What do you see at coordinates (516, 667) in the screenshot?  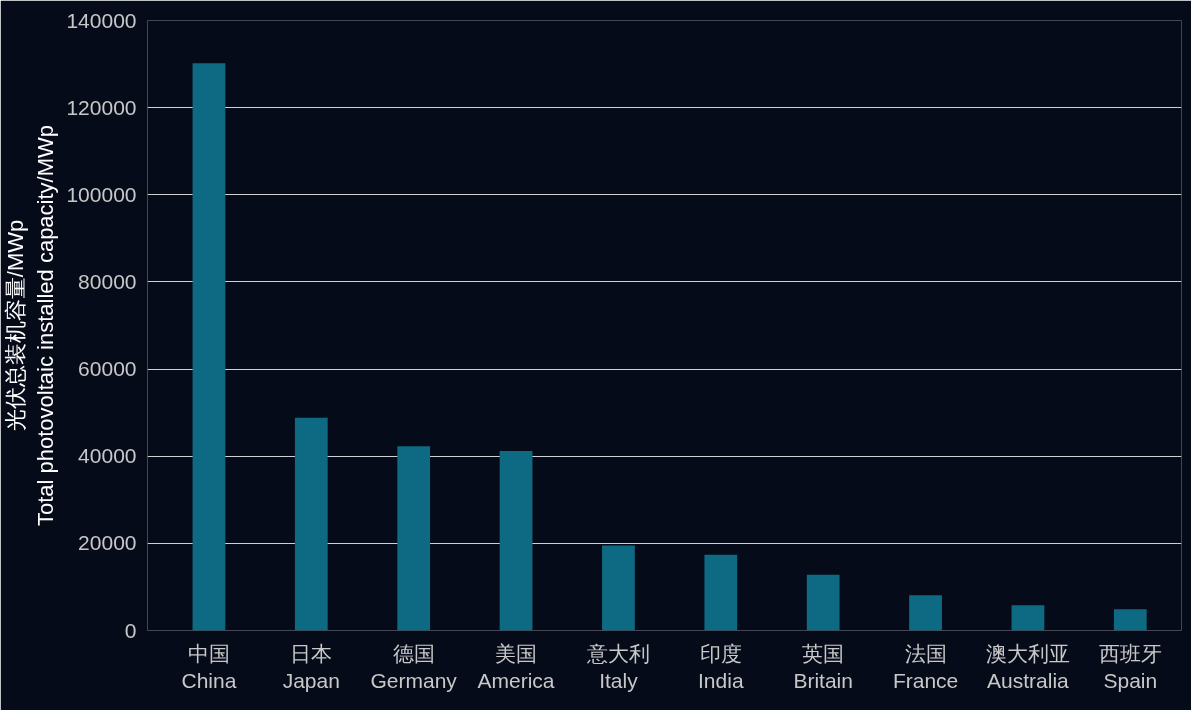 I see `x-tick-label: 美国 America` at bounding box center [516, 667].